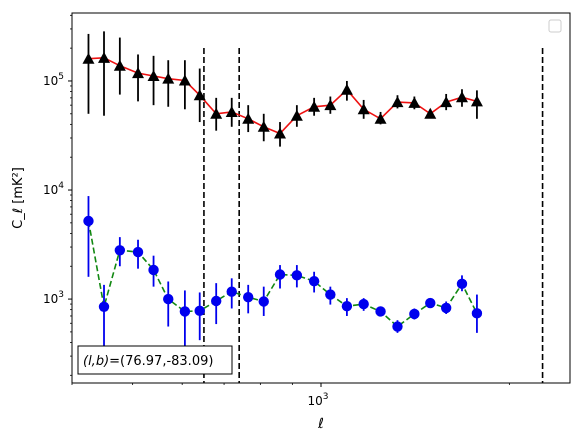 This screenshot has height=441, width=580. I want to click on y-tick-exponent: 5, so click(61, 77).